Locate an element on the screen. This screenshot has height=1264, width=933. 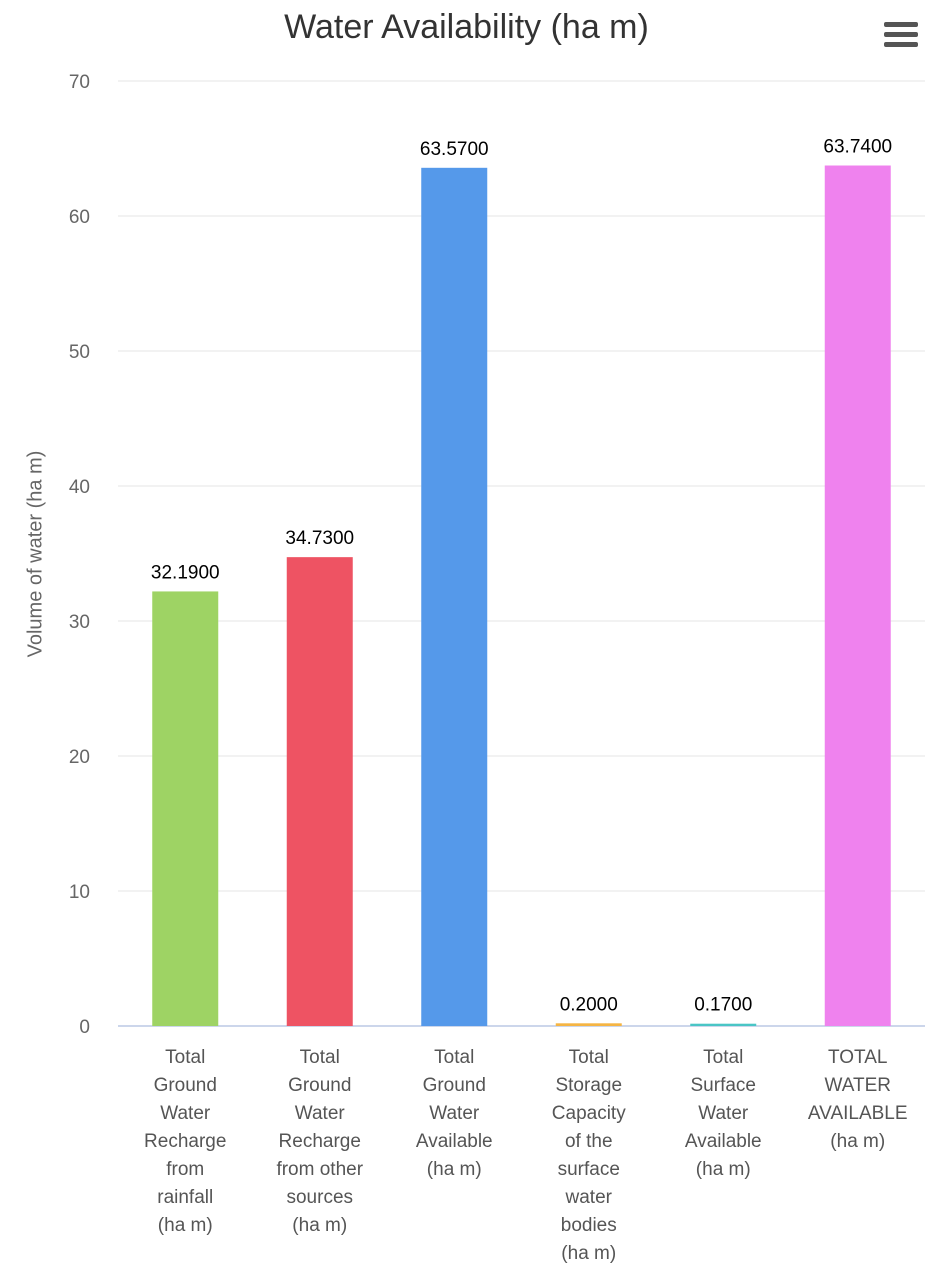
hamburger-menu-icon is located at coordinates (901, 36).